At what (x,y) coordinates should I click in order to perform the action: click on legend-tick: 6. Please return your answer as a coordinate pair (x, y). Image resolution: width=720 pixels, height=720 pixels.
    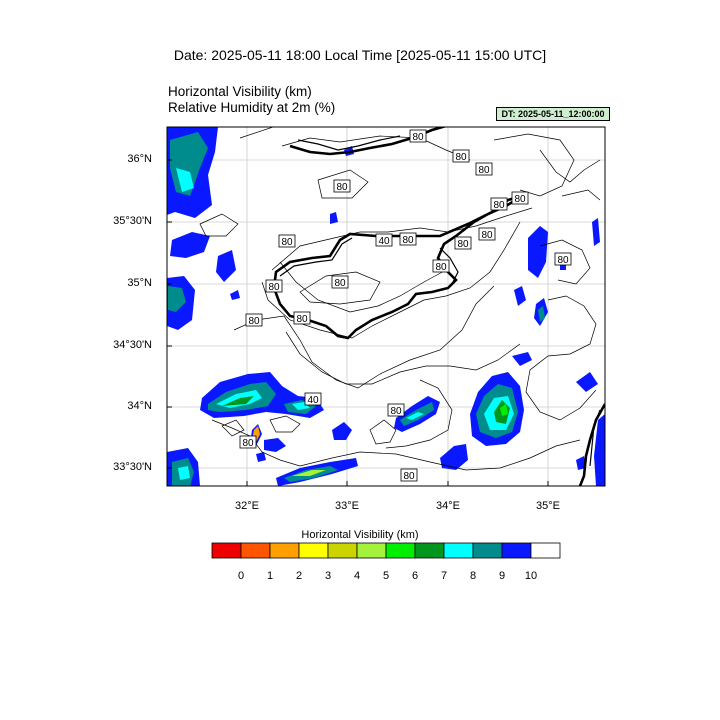
    Looking at the image, I should click on (415, 576).